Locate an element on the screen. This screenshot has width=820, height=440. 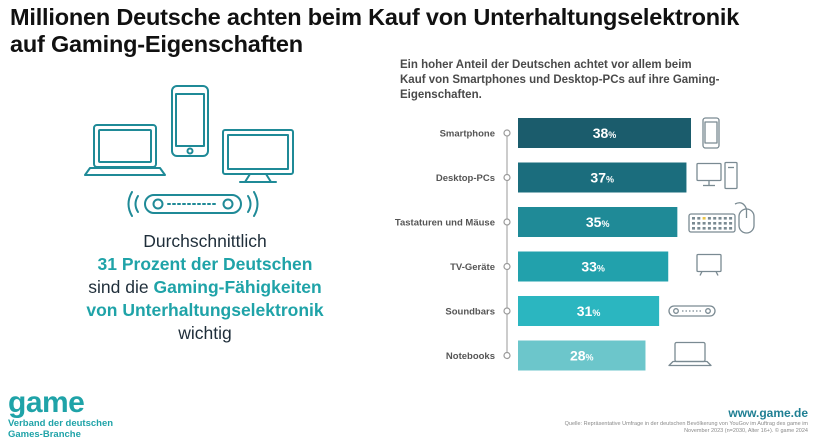
bar-value-label: 33% is located at coordinates (593, 267).